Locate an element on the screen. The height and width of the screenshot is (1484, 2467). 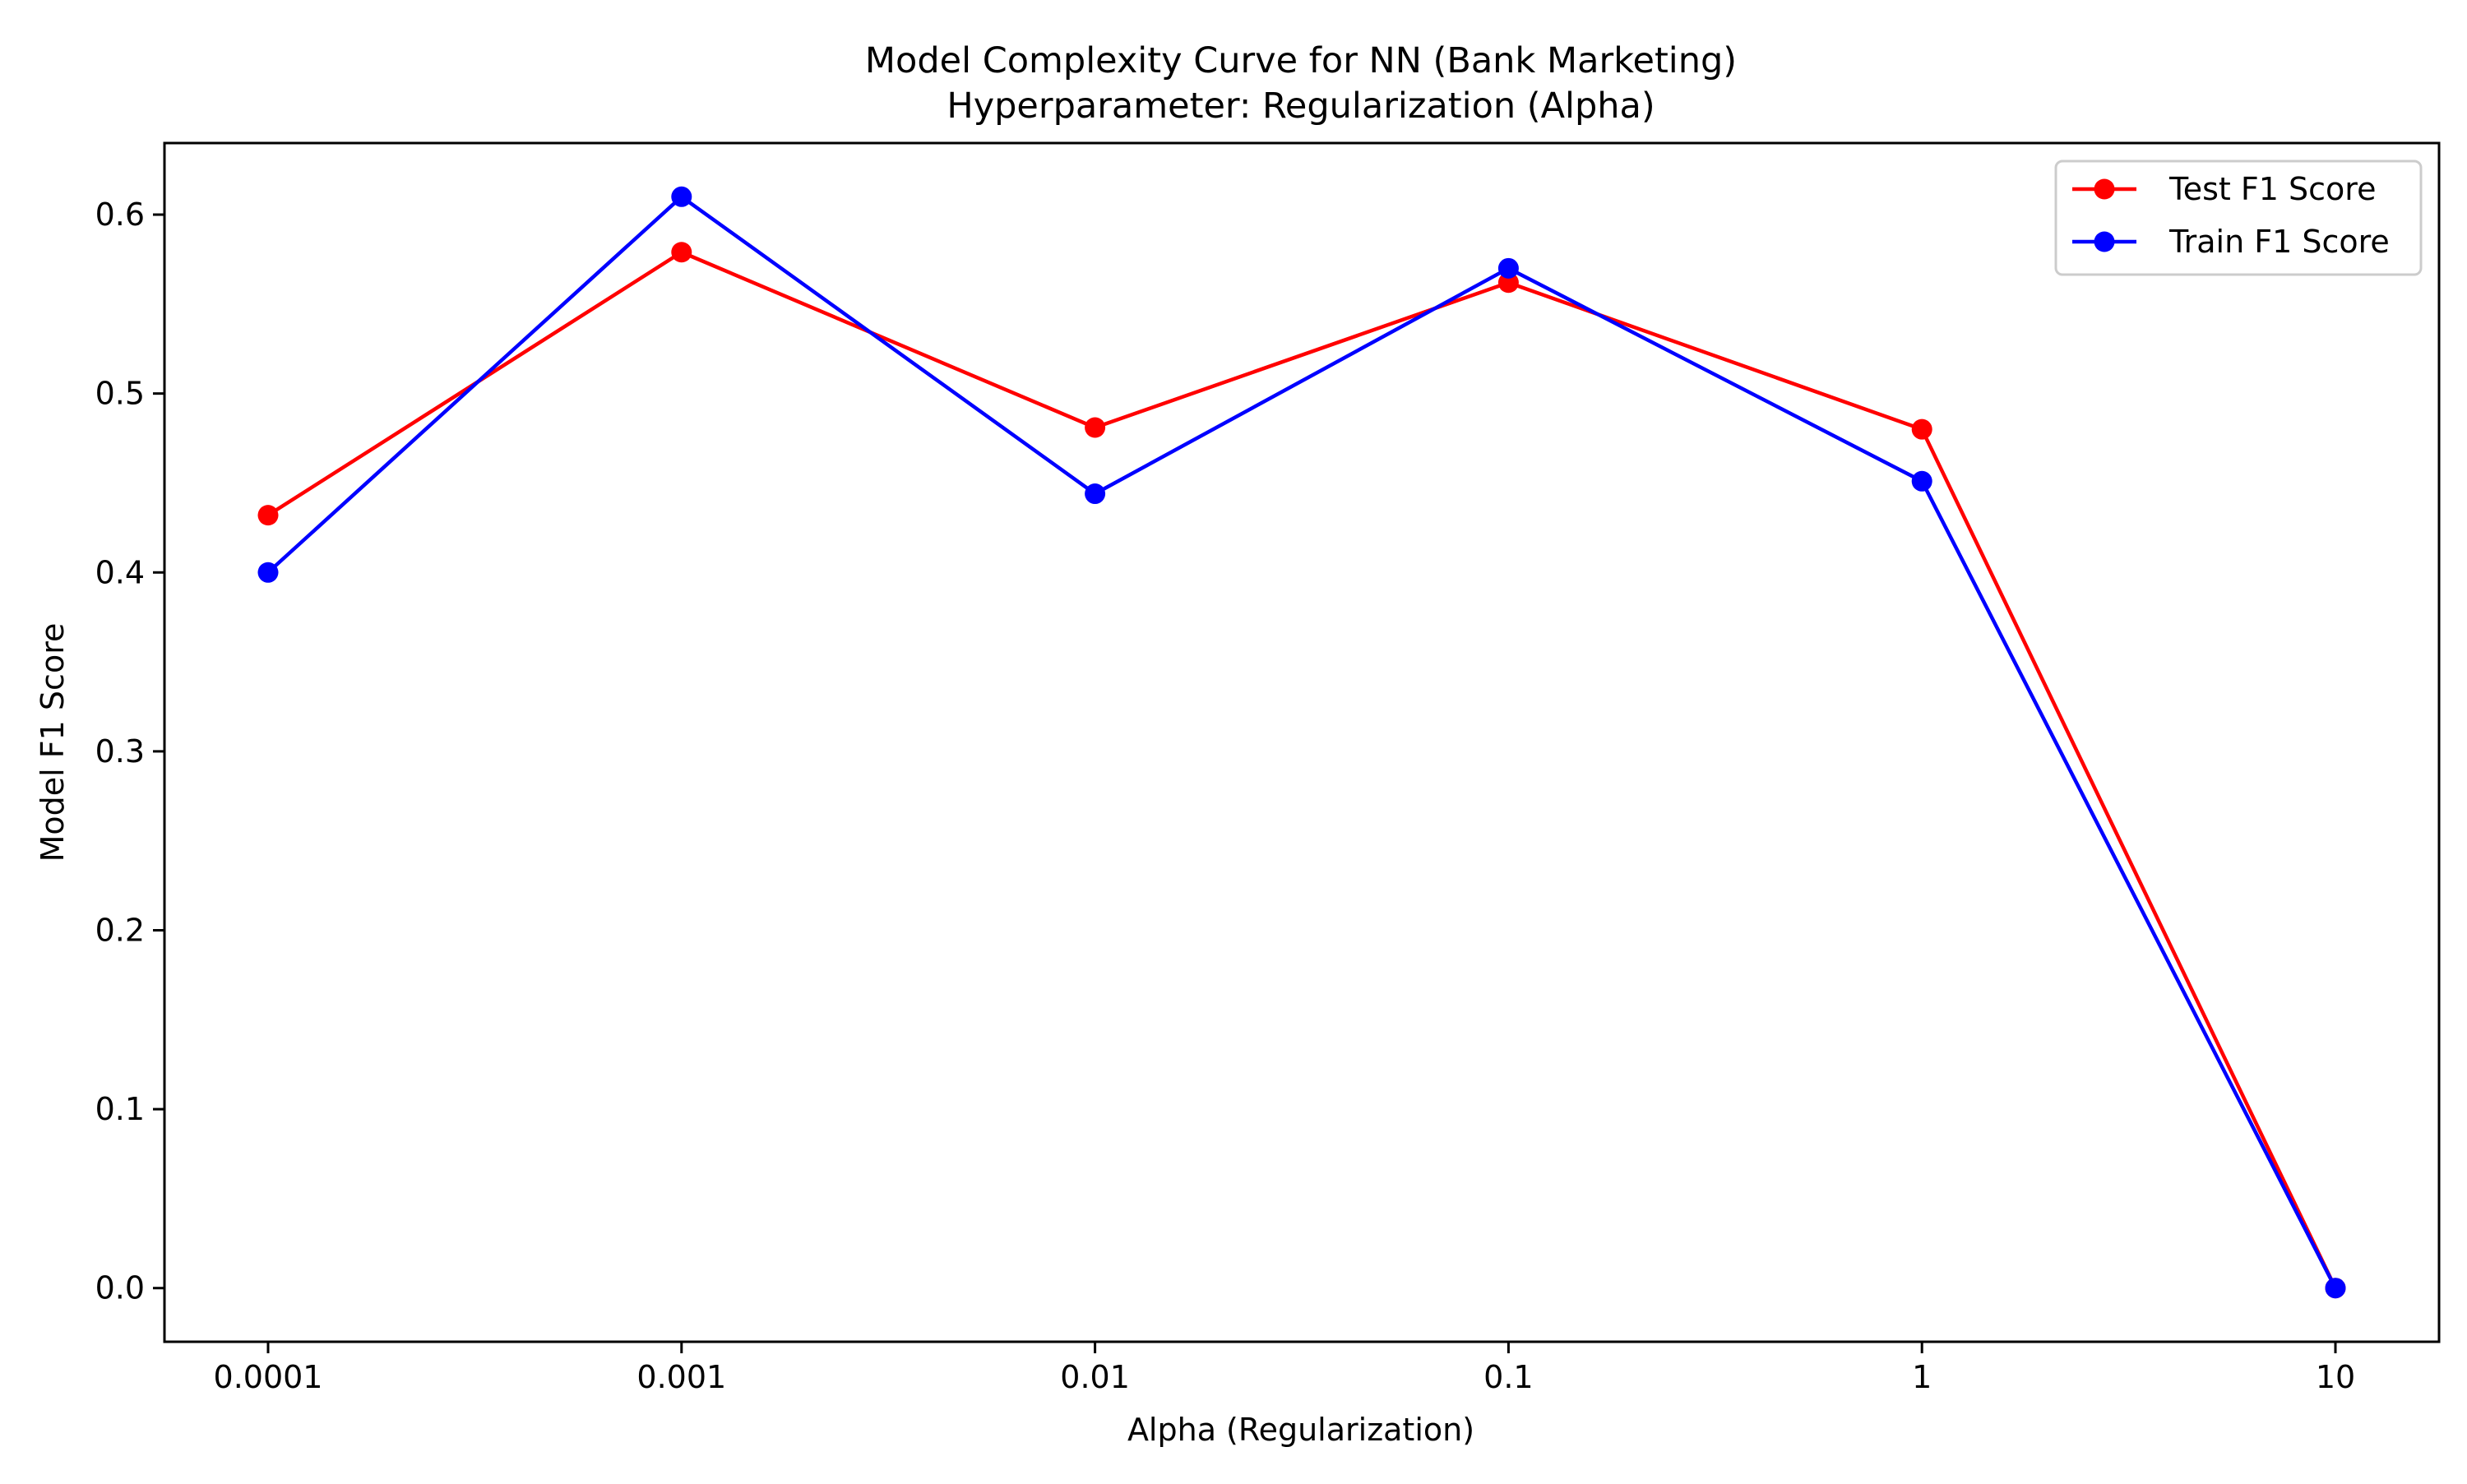
y-axis-label: Model F1 Score is located at coordinates (53, 743).